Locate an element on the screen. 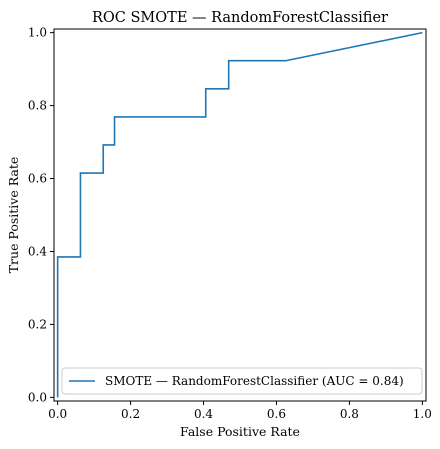 This screenshot has width=440, height=449. x-tick-label: 0.6 is located at coordinates (276, 414).